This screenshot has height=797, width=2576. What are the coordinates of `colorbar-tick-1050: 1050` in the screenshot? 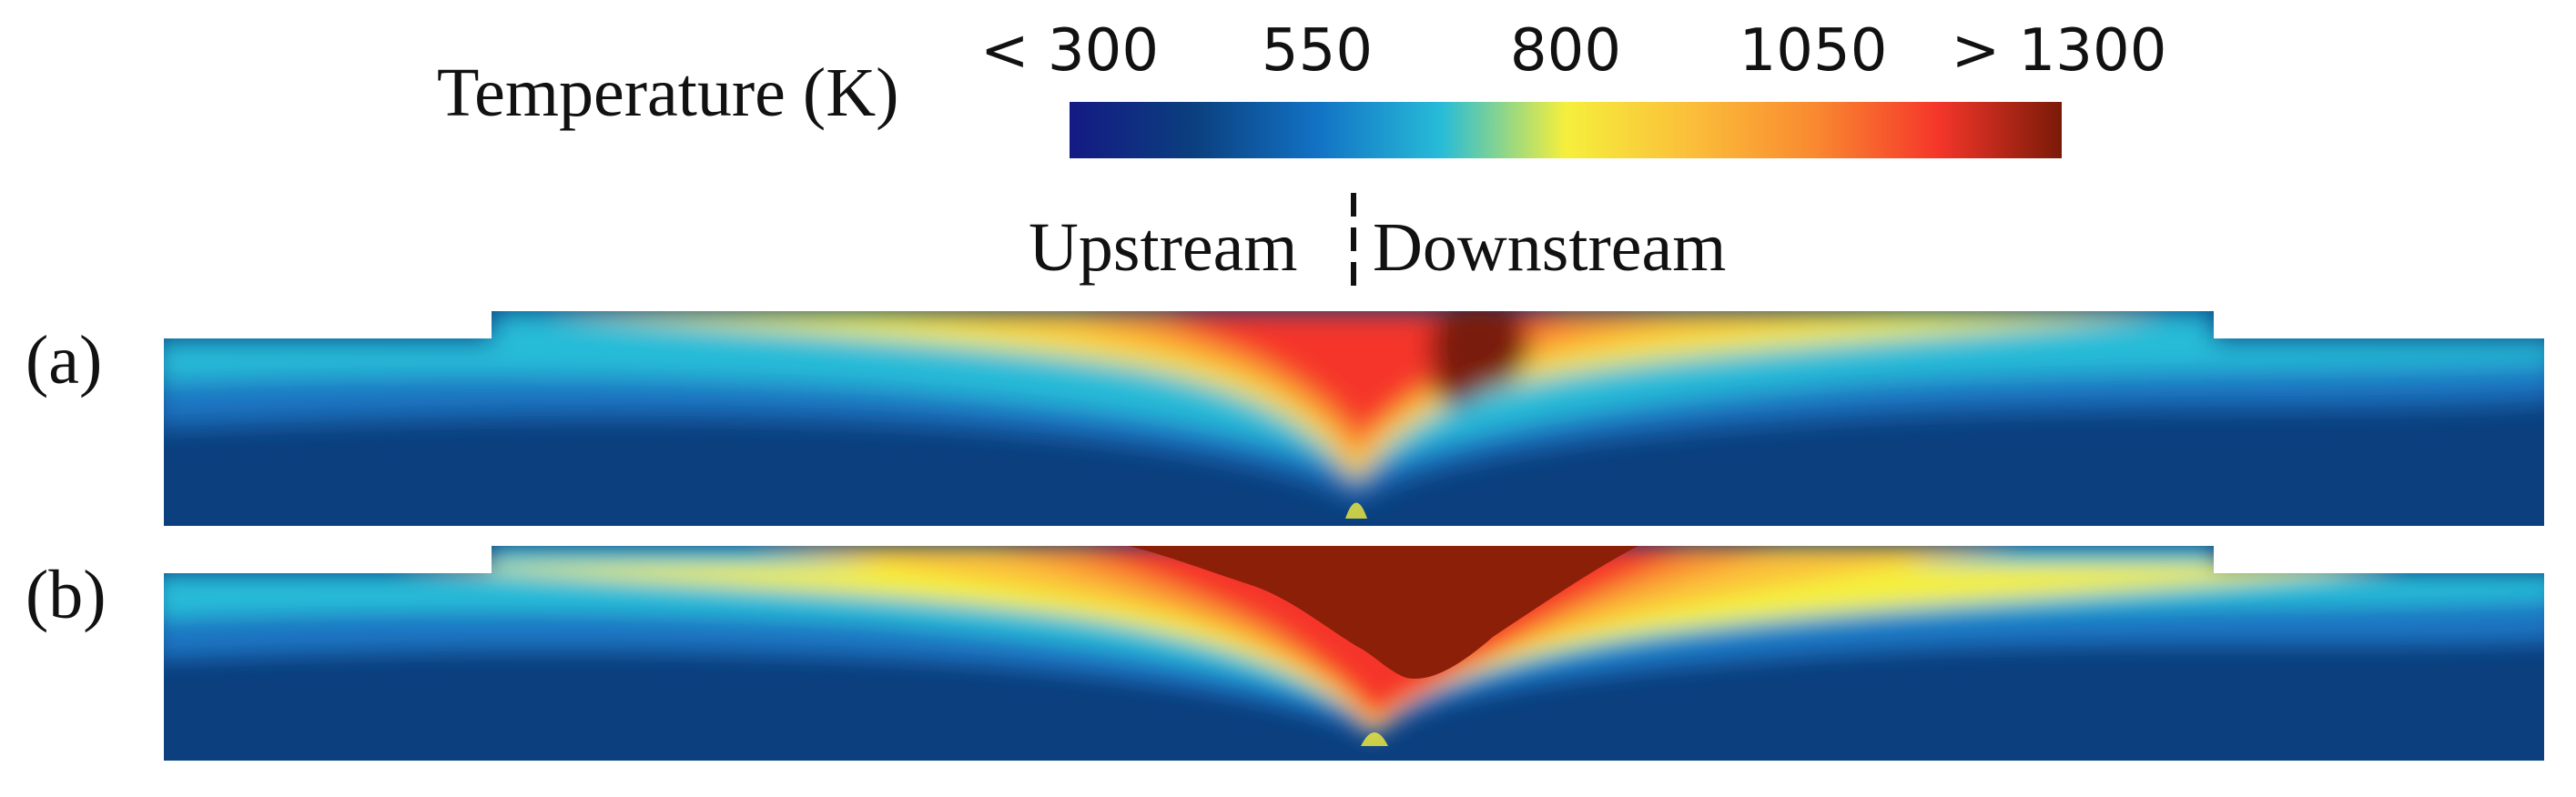 It's located at (1813, 51).